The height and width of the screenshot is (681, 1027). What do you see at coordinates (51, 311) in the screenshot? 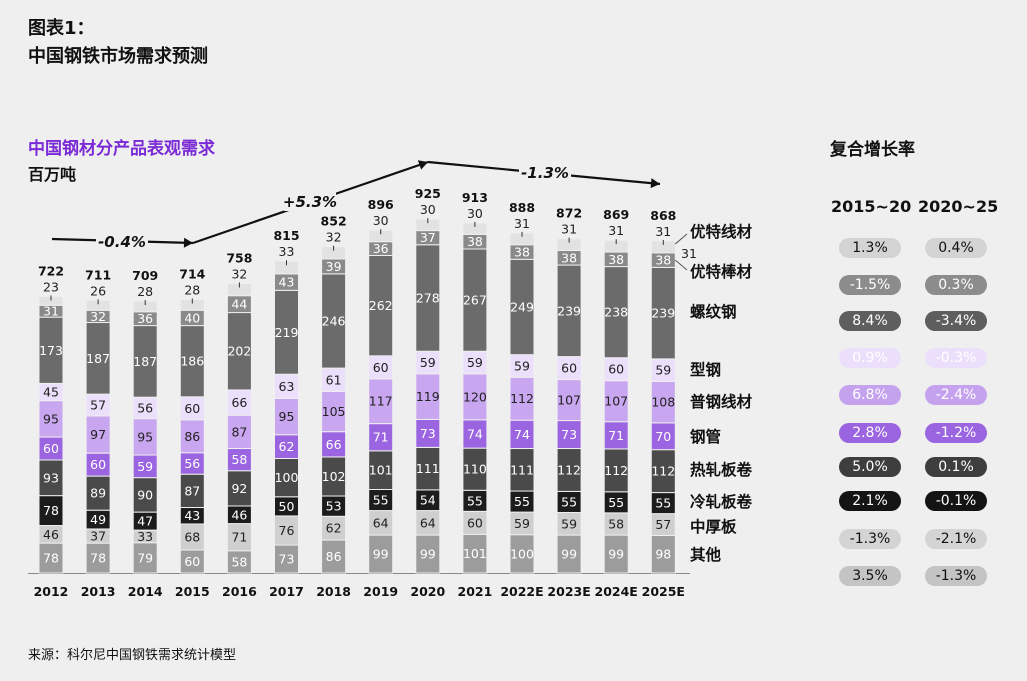
I see `bar-value-label: 31` at bounding box center [51, 311].